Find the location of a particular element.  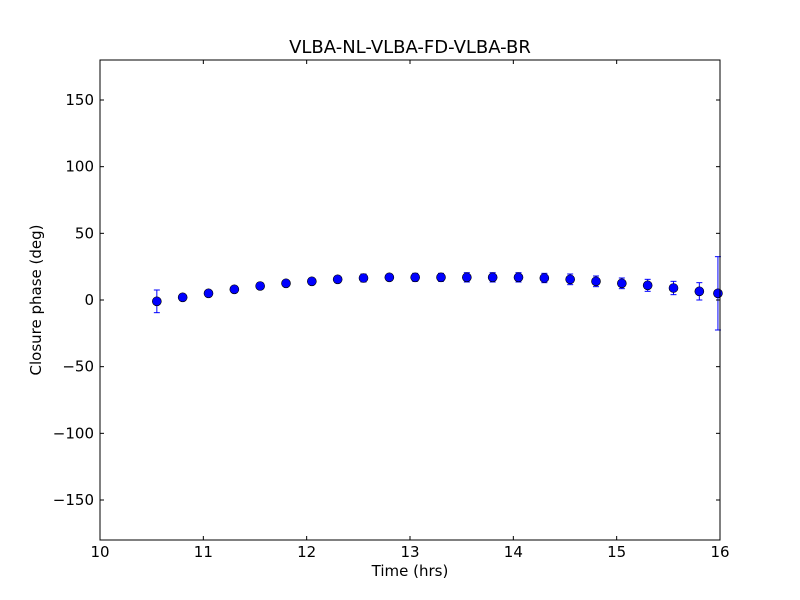

plot-area is located at coordinates (437, 293).